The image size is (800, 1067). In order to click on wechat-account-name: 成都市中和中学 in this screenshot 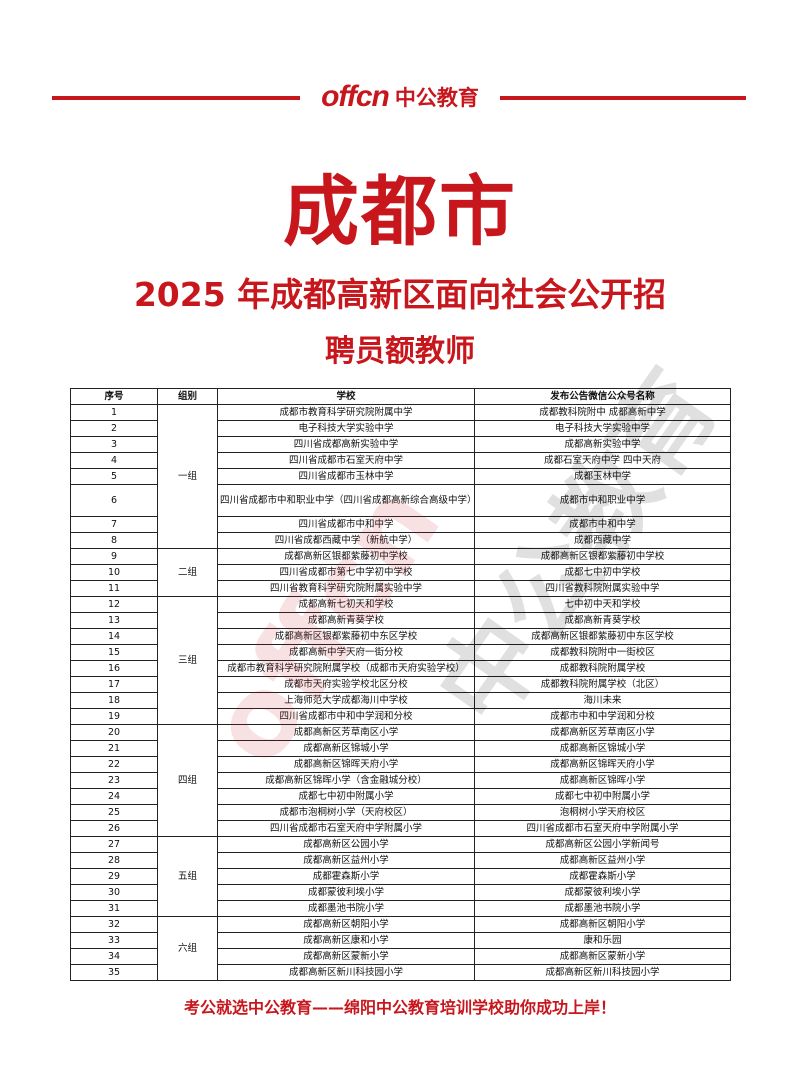, I will do `click(602, 524)`.